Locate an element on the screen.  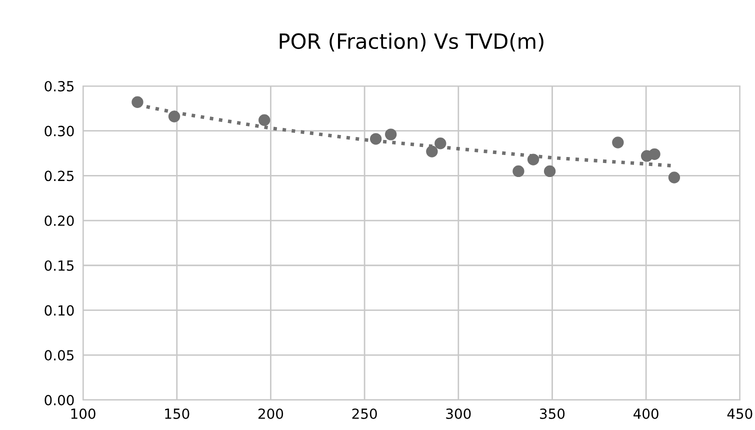
x-tick-label: 350 is located at coordinates (552, 413).